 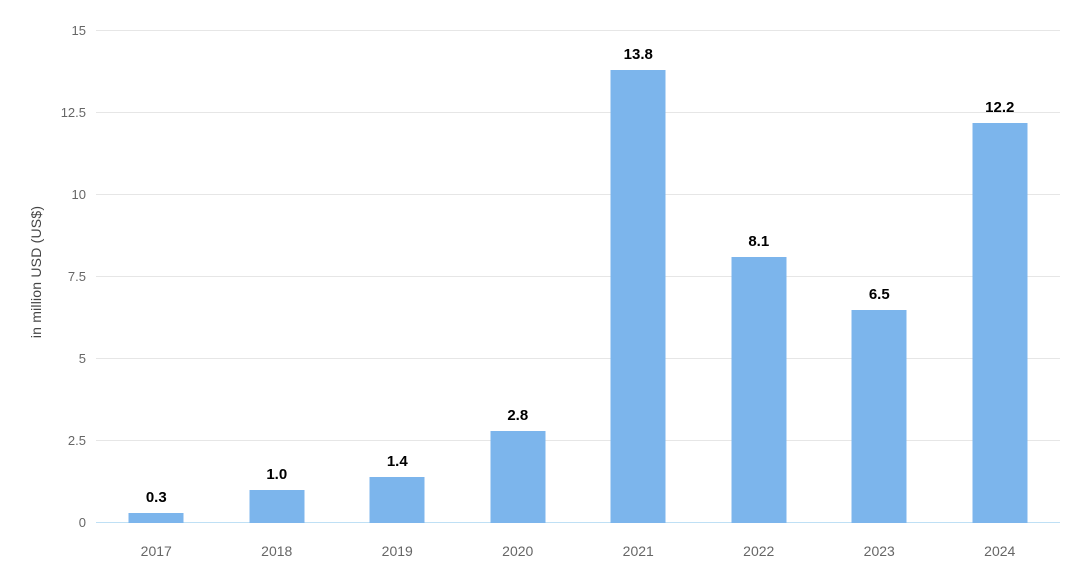 I want to click on bar-2019, so click(x=397, y=500).